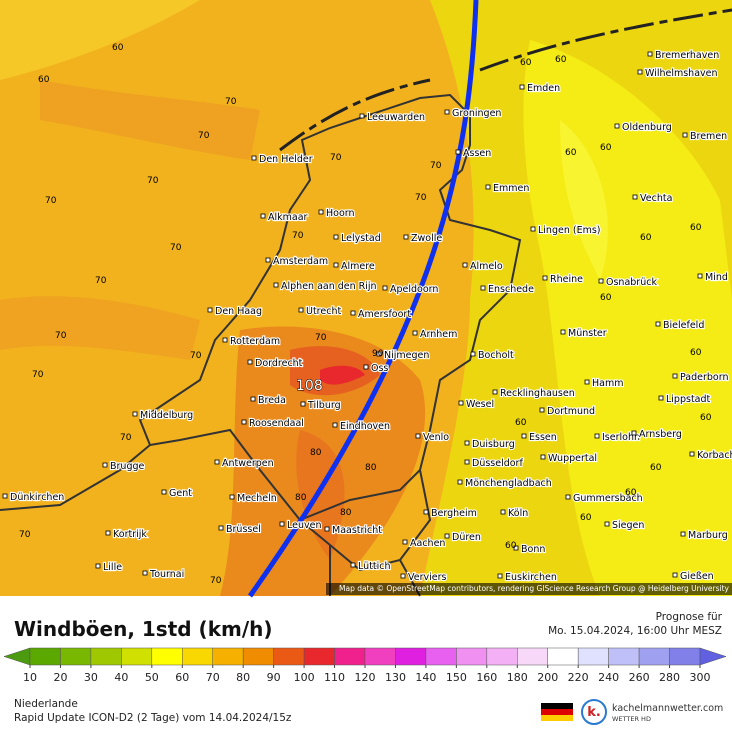 Image resolution: width=732 pixels, height=732 pixels. Describe the element at coordinates (152, 677) in the screenshot. I see `colorbar-tick-label: 50` at that location.